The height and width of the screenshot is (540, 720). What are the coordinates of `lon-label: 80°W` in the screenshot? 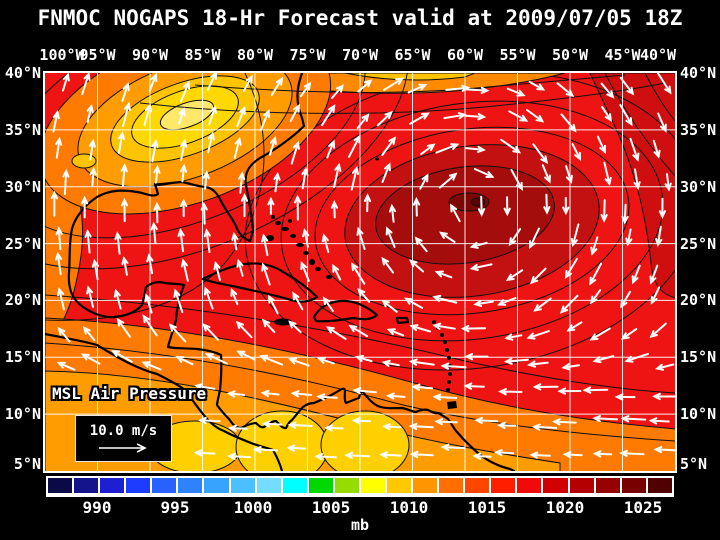 It's located at (255, 55).